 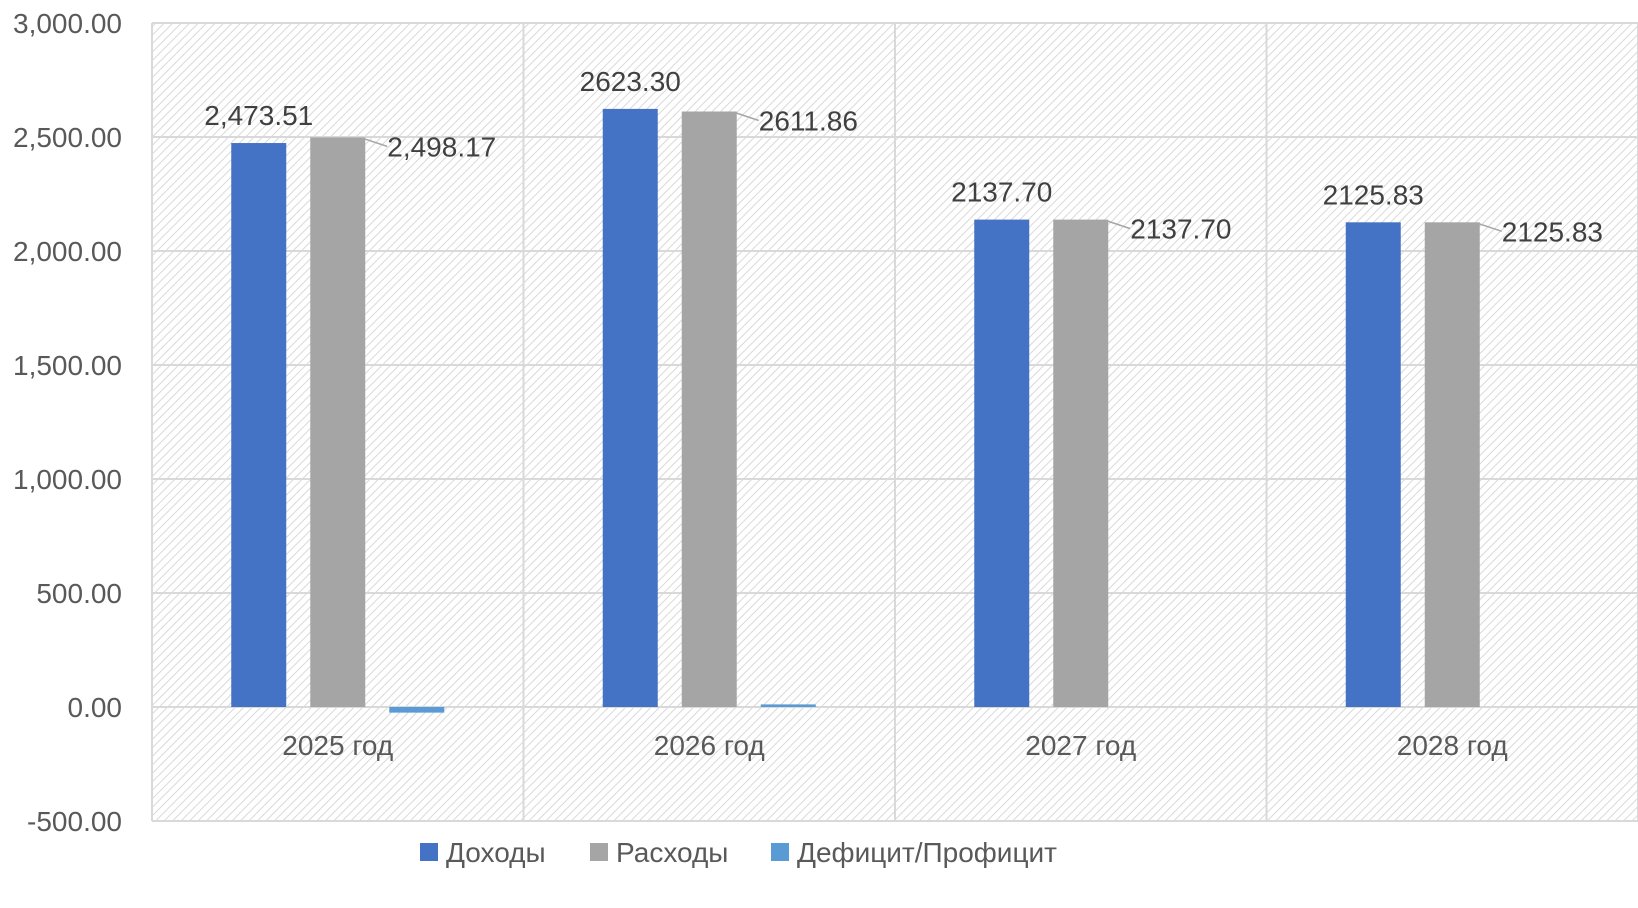 I want to click on x-axis: 2025 год 2026 год 2027 год 2028 год, so click(x=894, y=745).